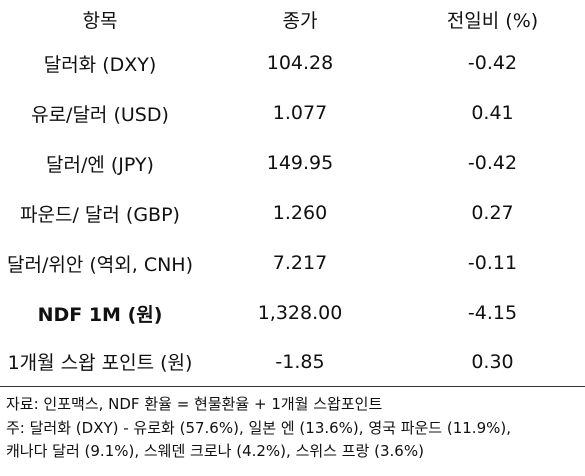  I want to click on row-change-value: 0.27, so click(492, 213).